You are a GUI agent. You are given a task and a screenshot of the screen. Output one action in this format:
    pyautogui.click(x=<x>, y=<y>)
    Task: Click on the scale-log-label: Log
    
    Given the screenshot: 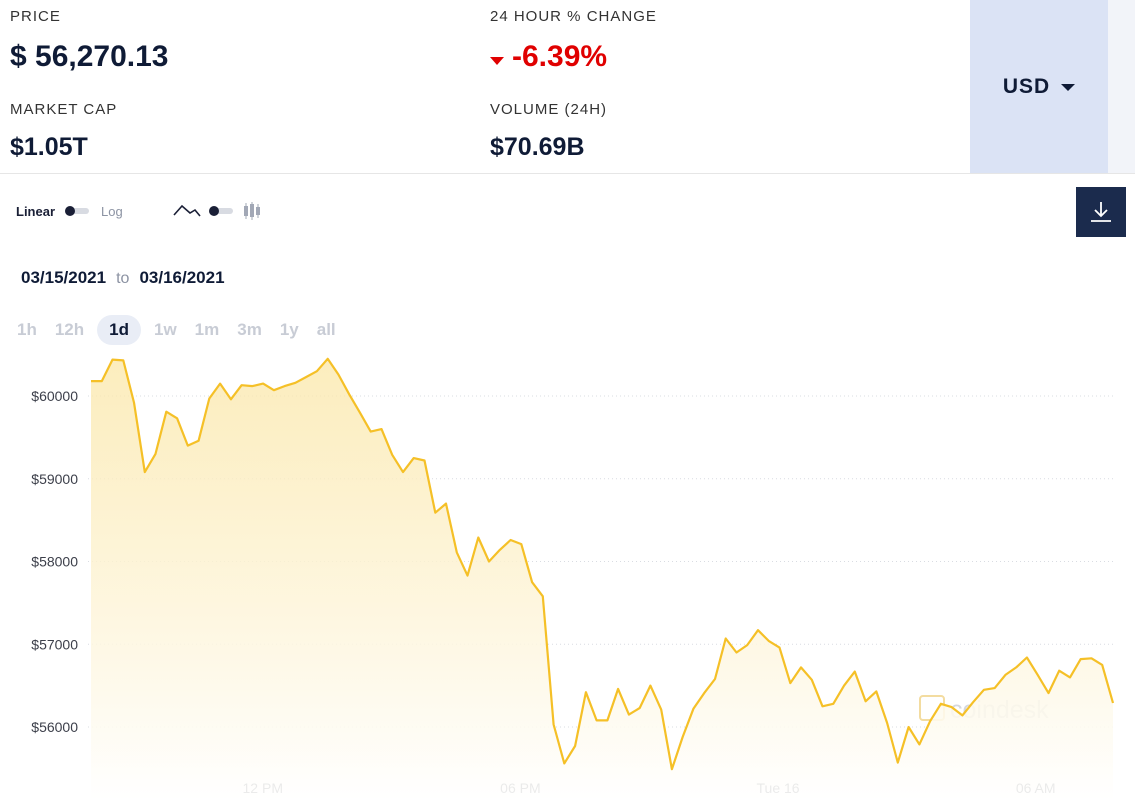 What is the action you would take?
    pyautogui.click(x=112, y=211)
    